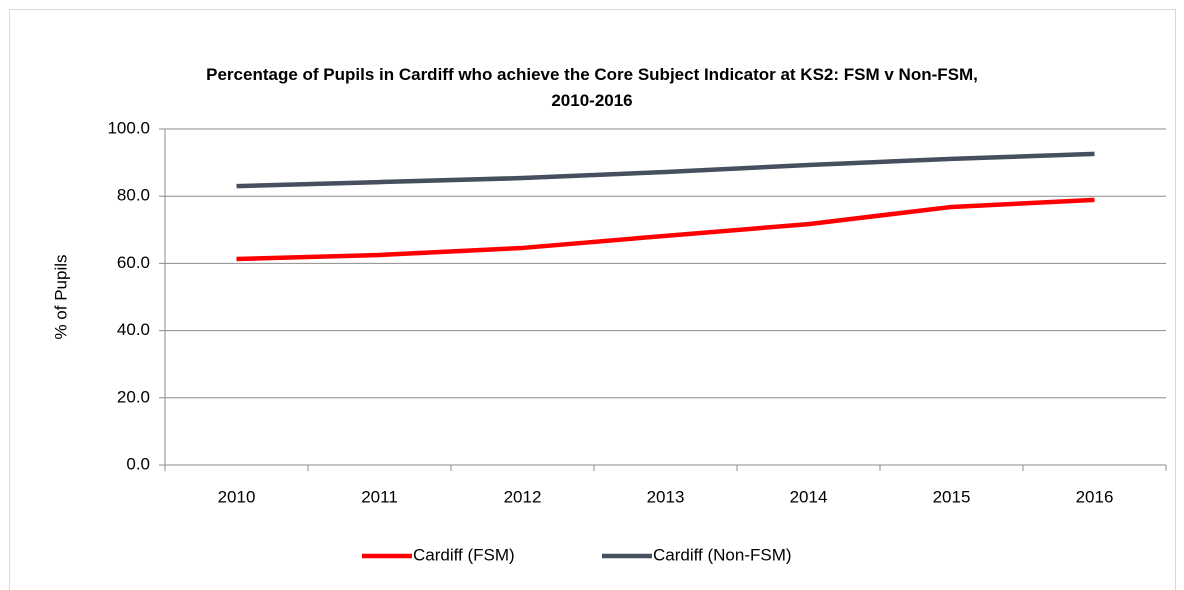 The image size is (1184, 590). I want to click on x-tick-label: 2015, so click(952, 496).